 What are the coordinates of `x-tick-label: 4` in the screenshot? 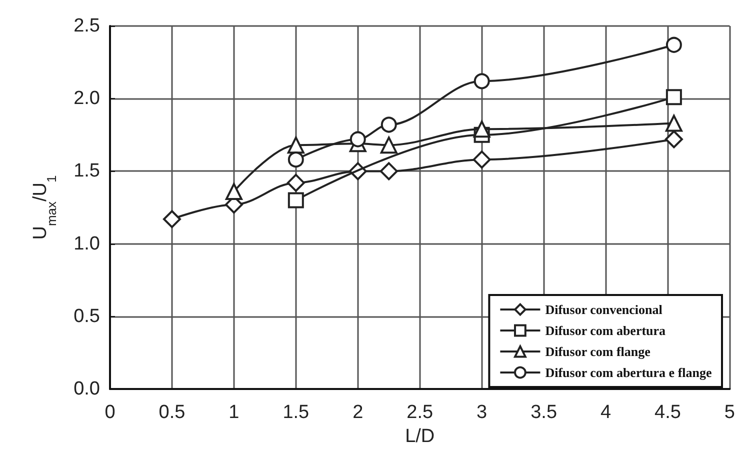 It's located at (606, 412).